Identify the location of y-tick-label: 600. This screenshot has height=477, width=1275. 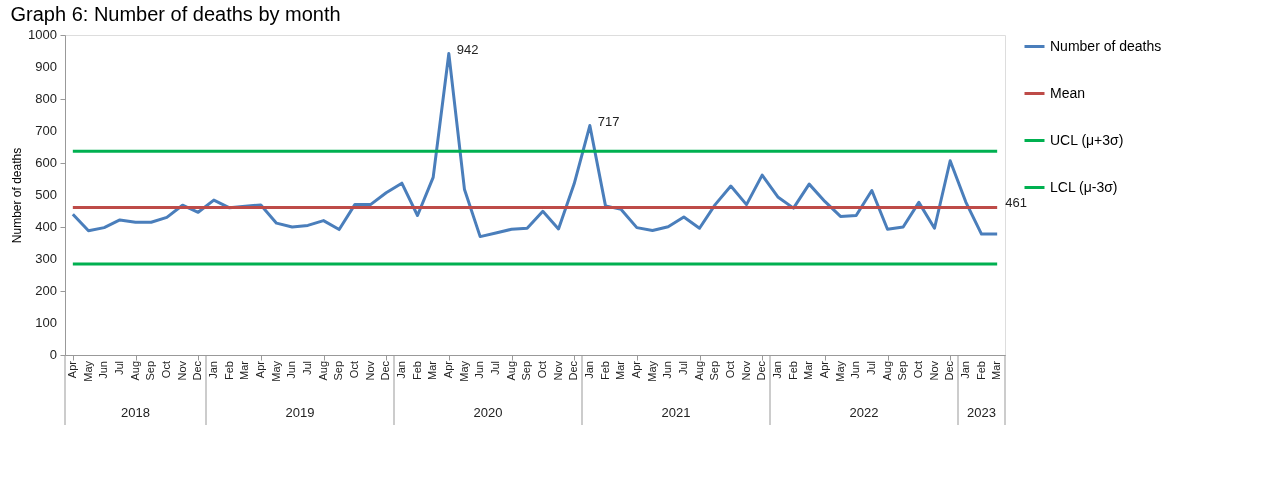
(46, 162).